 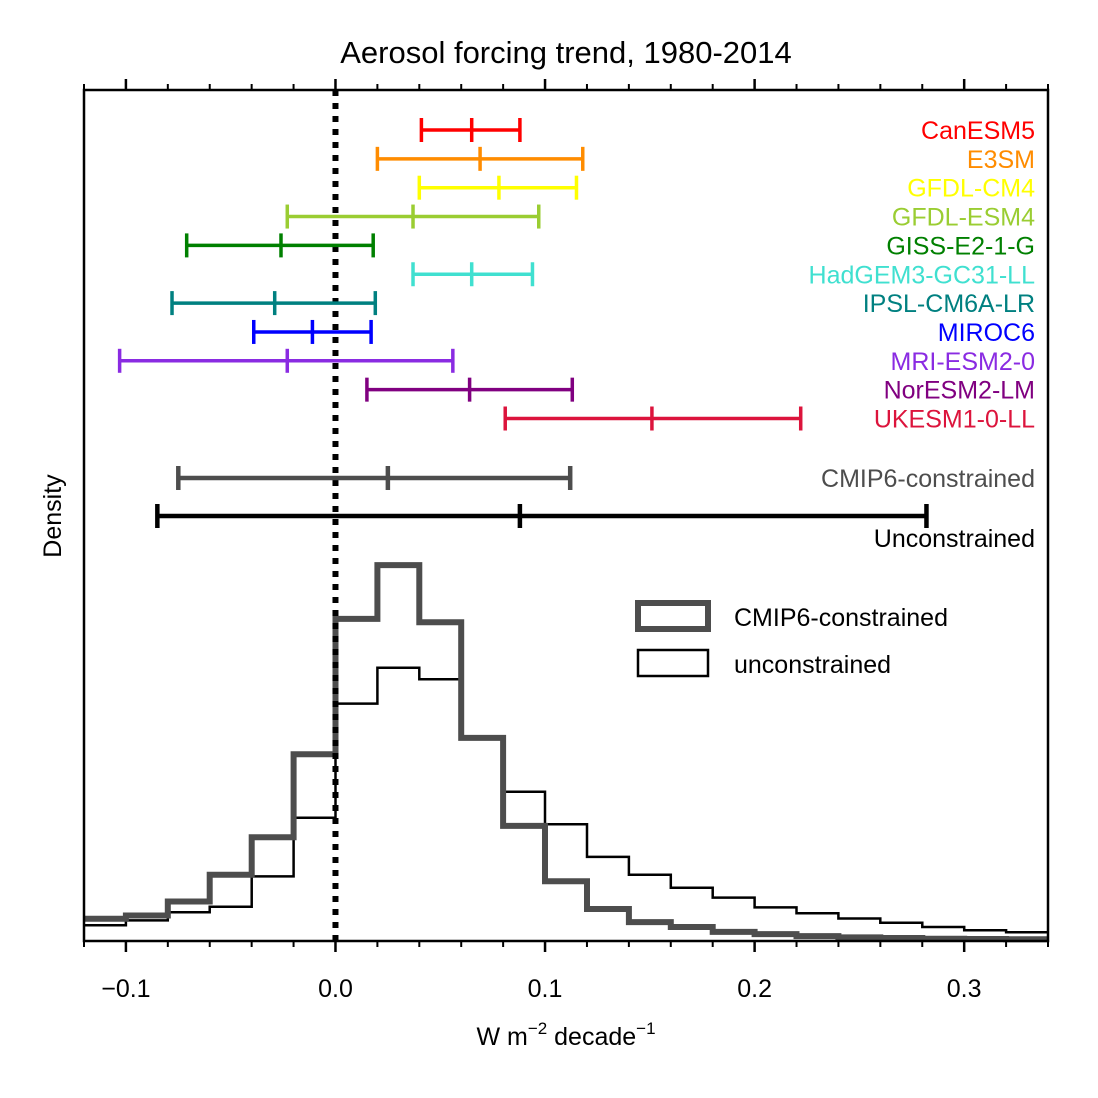 What do you see at coordinates (812, 665) in the screenshot?
I see `legend-label-unconstrained: unconstrained` at bounding box center [812, 665].